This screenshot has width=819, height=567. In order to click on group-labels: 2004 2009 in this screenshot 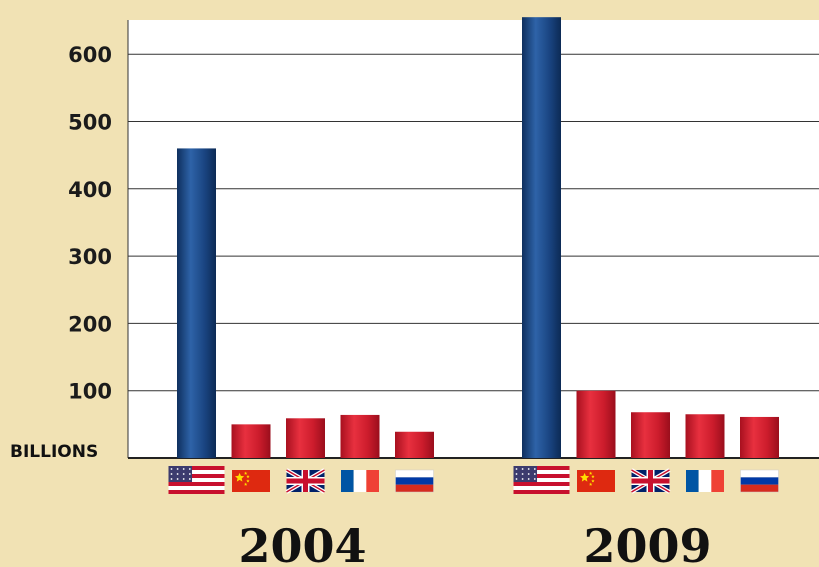, I will do `click(474, 543)`.